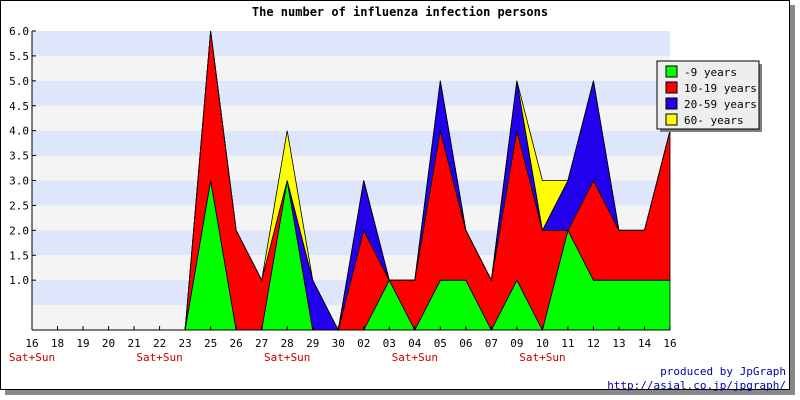 The height and width of the screenshot is (400, 800). What do you see at coordinates (57, 343) in the screenshot?
I see `x-tick-label: 18` at bounding box center [57, 343].